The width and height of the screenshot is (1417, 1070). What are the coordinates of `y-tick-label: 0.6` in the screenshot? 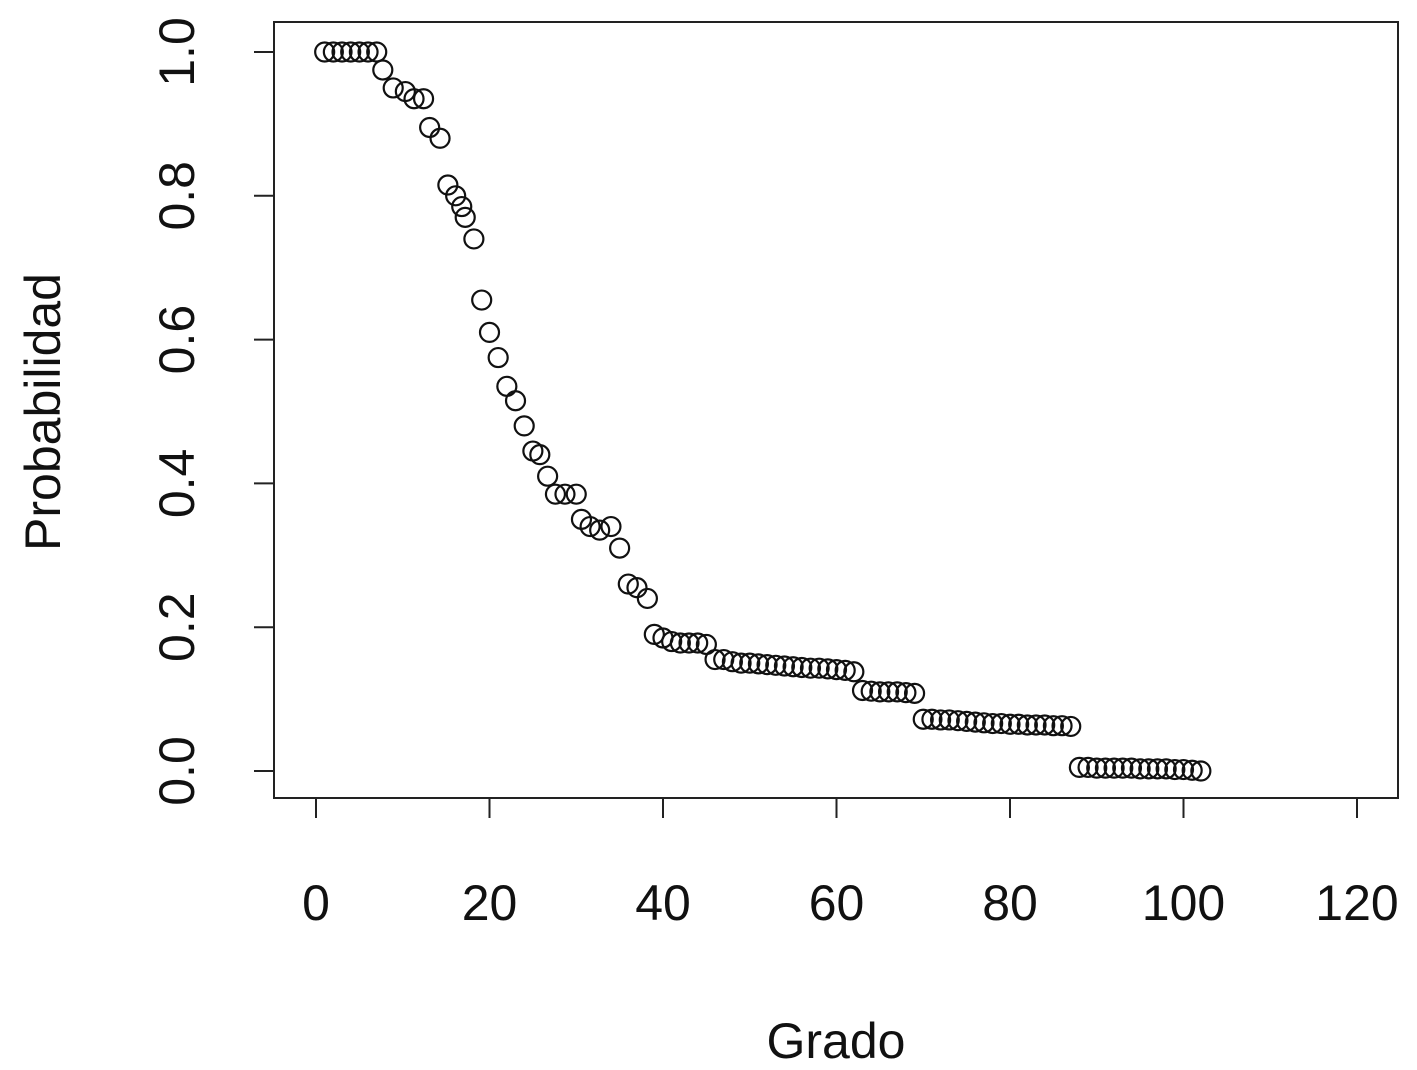 It's located at (177, 340).